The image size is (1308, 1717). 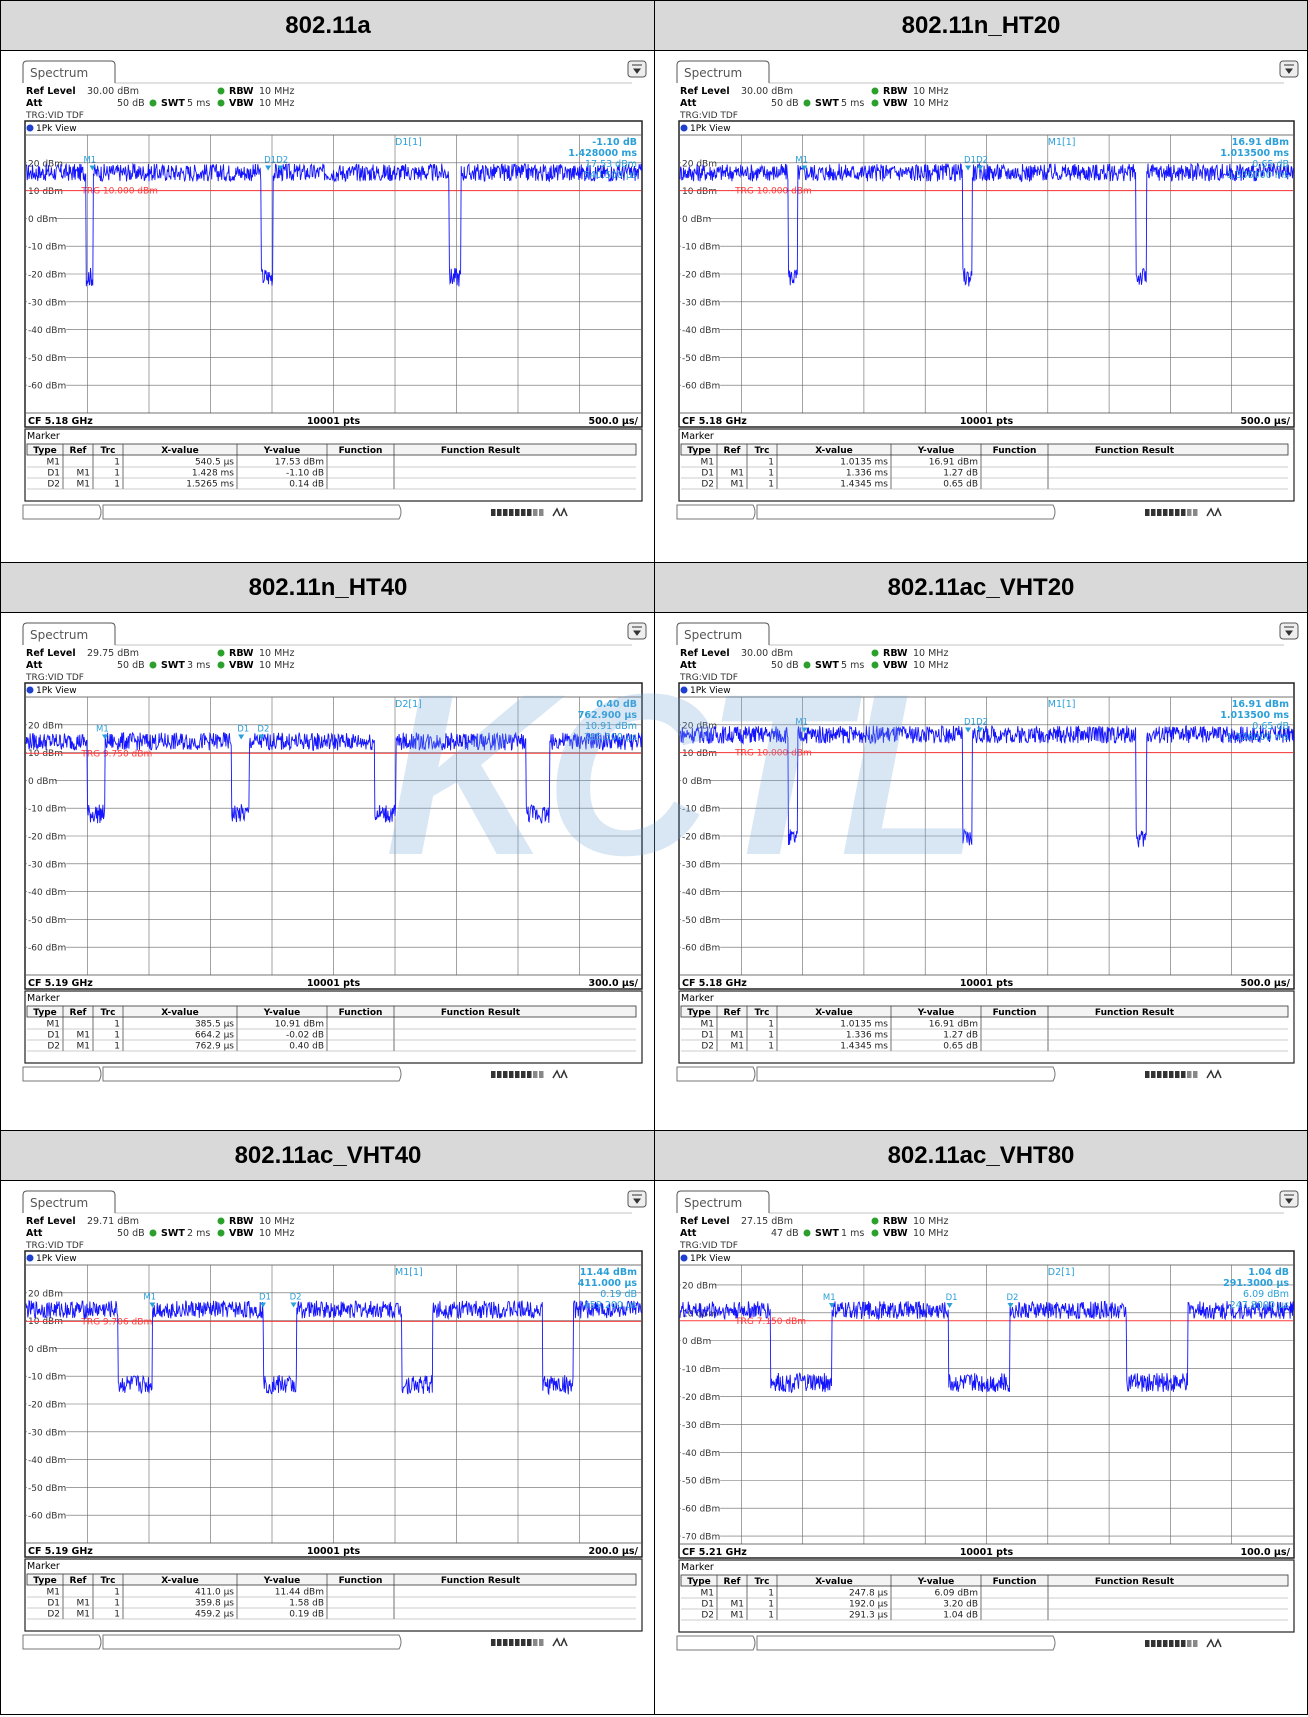 What do you see at coordinates (827, 1233) in the screenshot?
I see `swt-label: SWT` at bounding box center [827, 1233].